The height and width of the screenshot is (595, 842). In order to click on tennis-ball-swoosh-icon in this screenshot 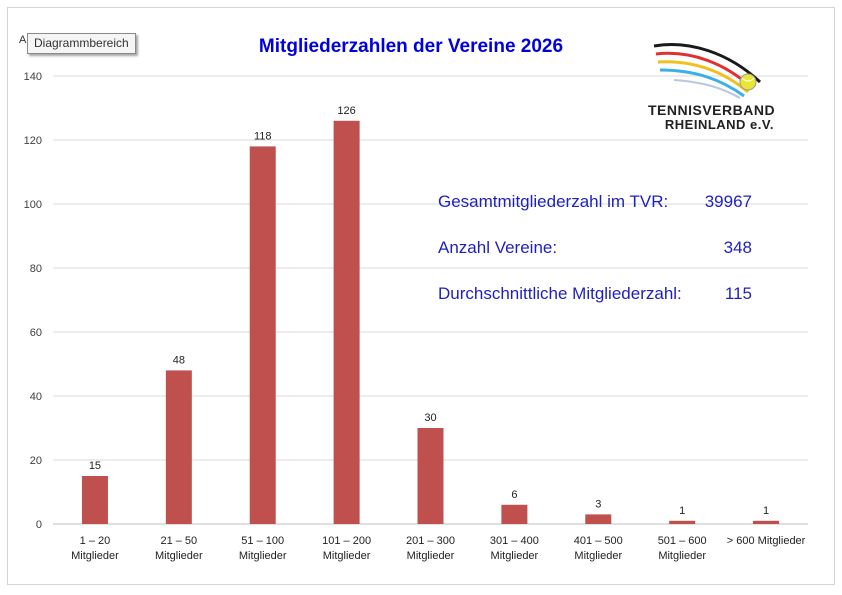, I will do `click(707, 71)`.